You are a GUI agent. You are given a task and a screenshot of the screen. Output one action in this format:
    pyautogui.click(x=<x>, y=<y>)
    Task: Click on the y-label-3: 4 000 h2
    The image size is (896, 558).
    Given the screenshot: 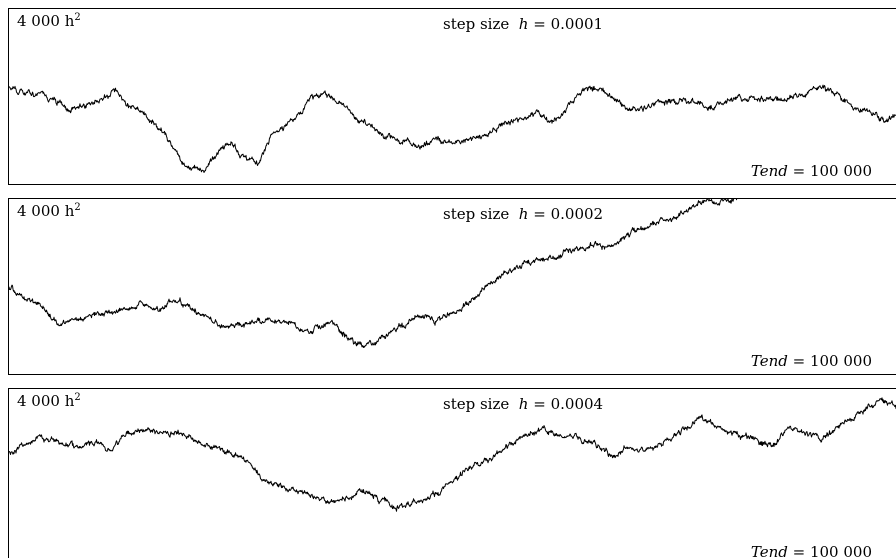 What is the action you would take?
    pyautogui.click(x=49, y=401)
    